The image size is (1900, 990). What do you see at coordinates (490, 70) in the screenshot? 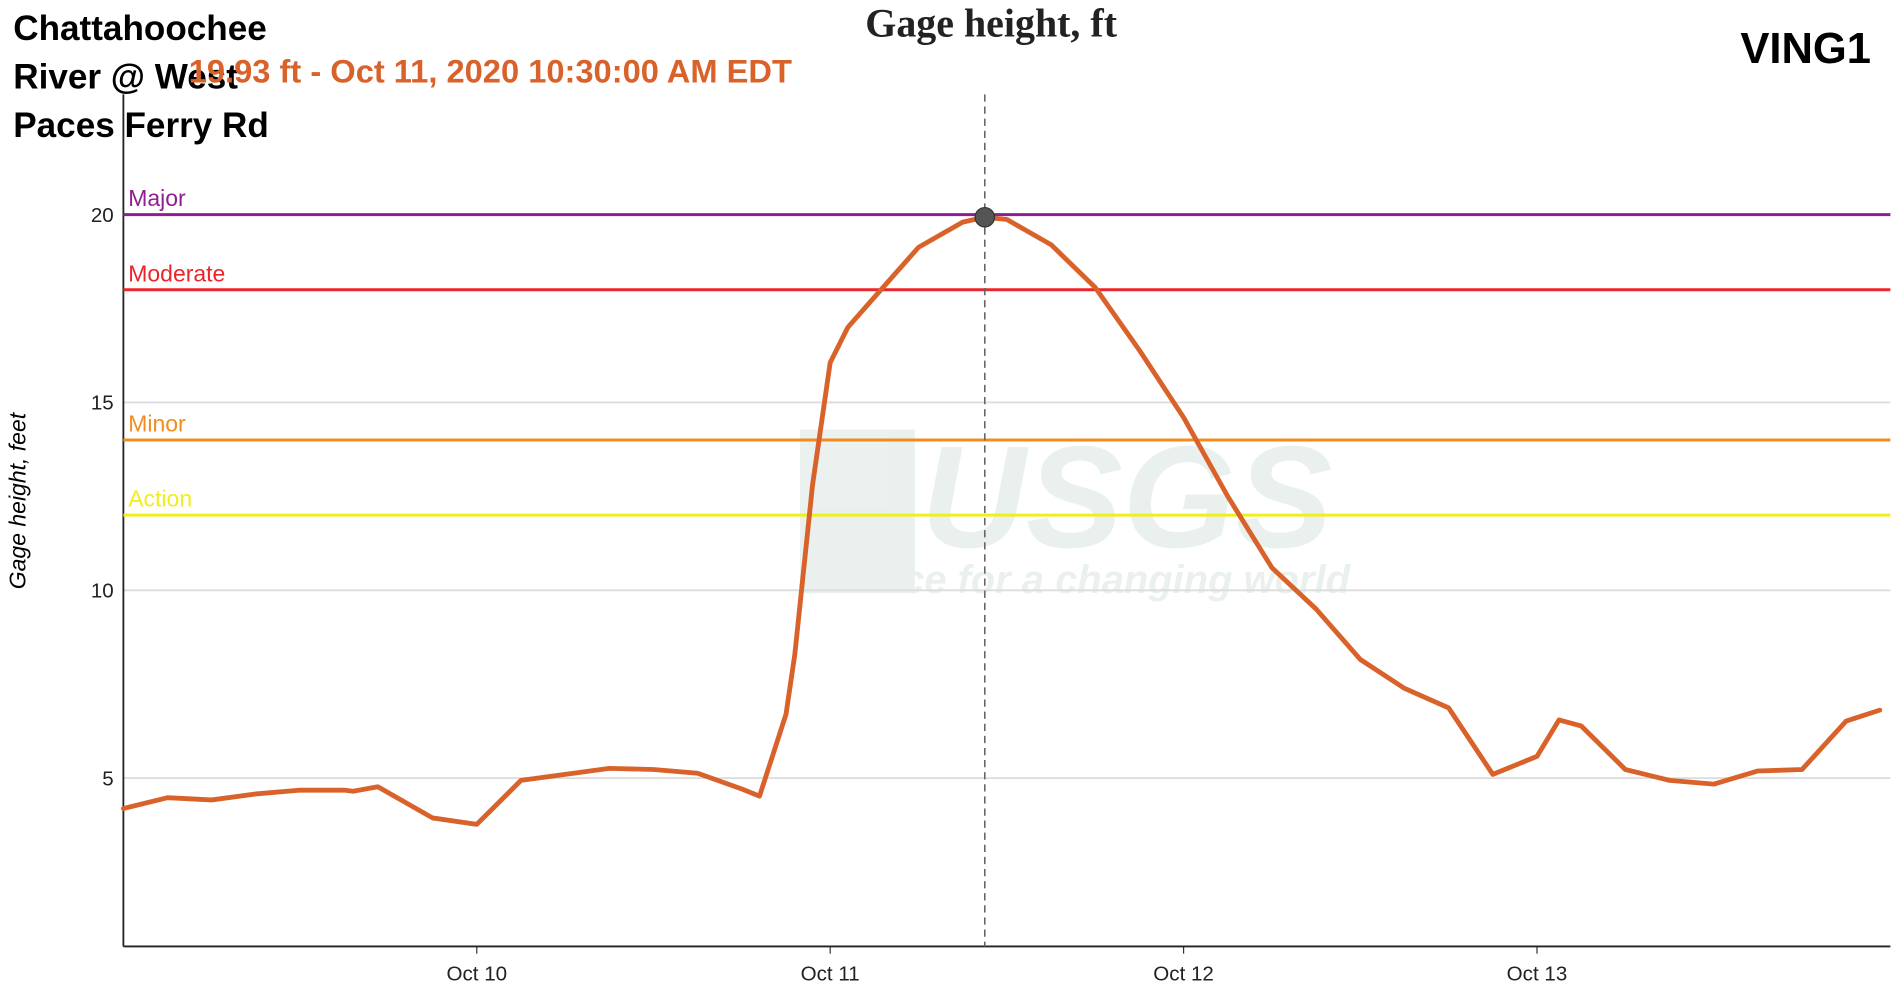
I see `hover-readout: 19.93 ft - Oct 11, 2020 10:30:00 AM EDT` at bounding box center [490, 70].